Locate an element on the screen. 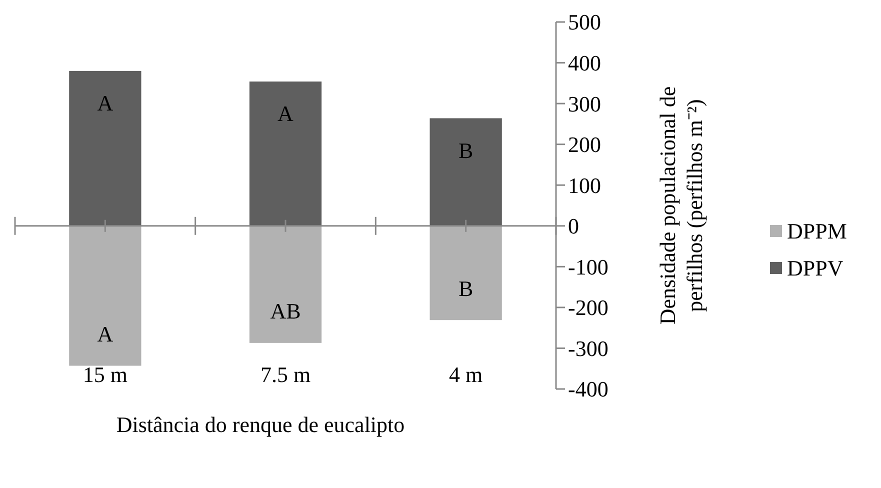 The height and width of the screenshot is (488, 881). y-tick-label: -300 is located at coordinates (588, 348).